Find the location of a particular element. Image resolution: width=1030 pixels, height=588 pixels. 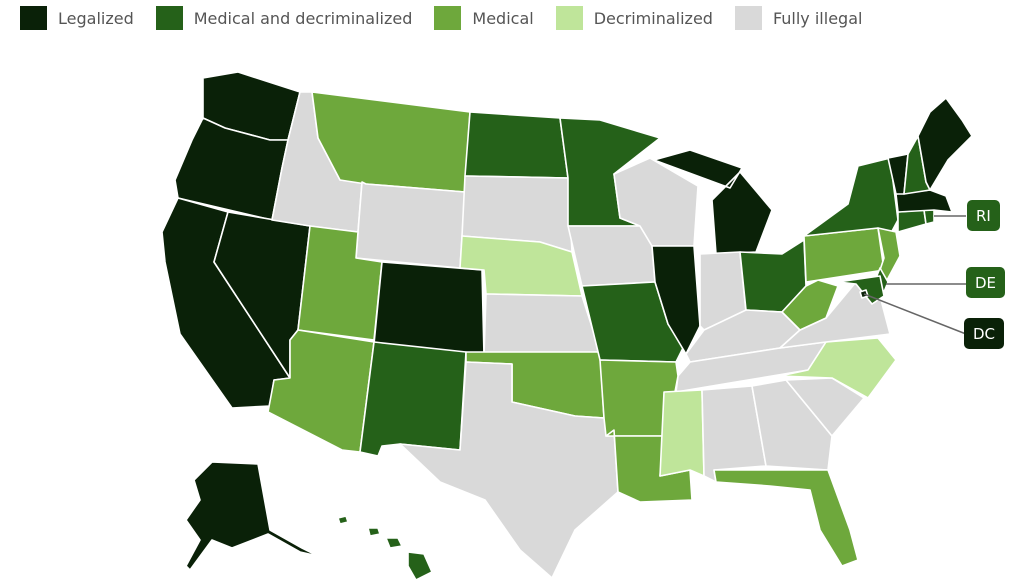

state-colorado is located at coordinates (429, 309).